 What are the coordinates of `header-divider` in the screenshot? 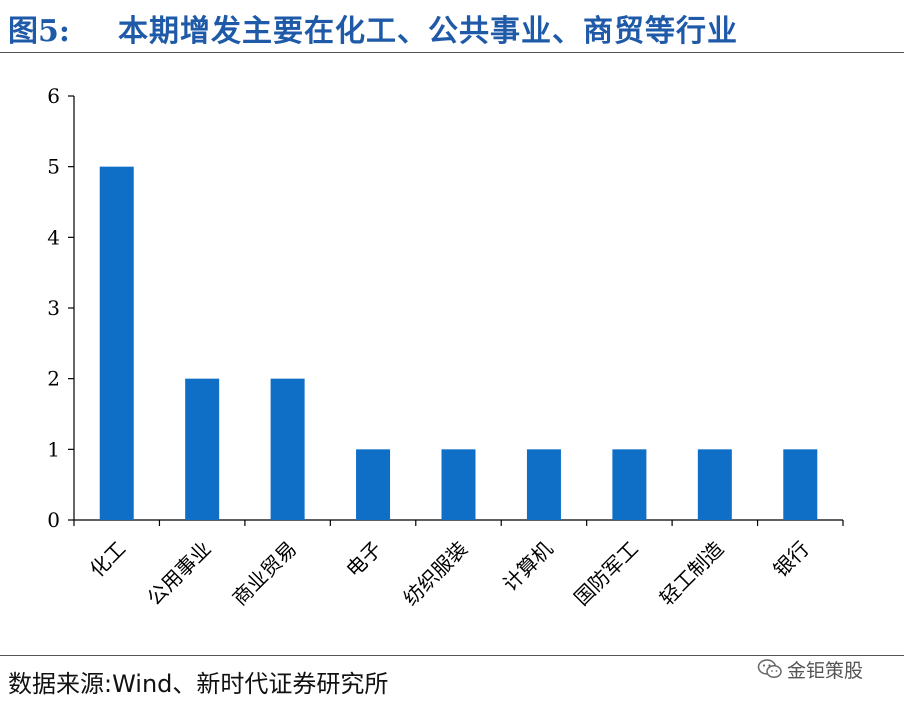 It's located at (452, 52).